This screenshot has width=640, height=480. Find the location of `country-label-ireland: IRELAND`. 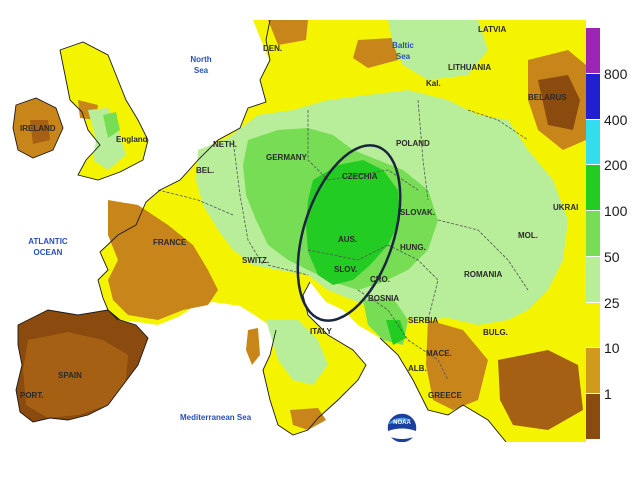

country-label-ireland: IRELAND is located at coordinates (38, 128).